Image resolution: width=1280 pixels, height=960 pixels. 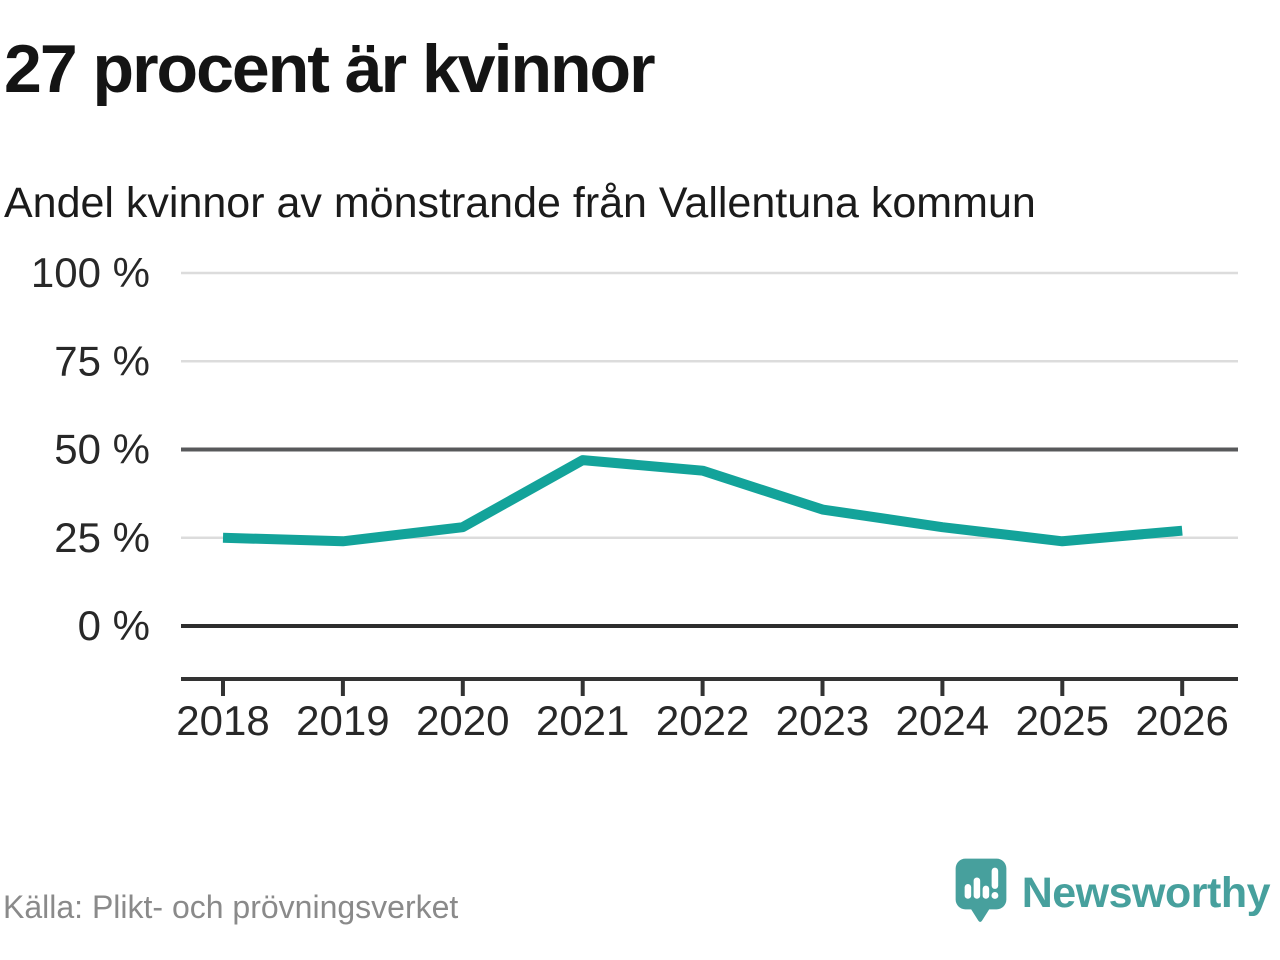 What do you see at coordinates (114, 625) in the screenshot?
I see `y-tick-label-0: 0 %` at bounding box center [114, 625].